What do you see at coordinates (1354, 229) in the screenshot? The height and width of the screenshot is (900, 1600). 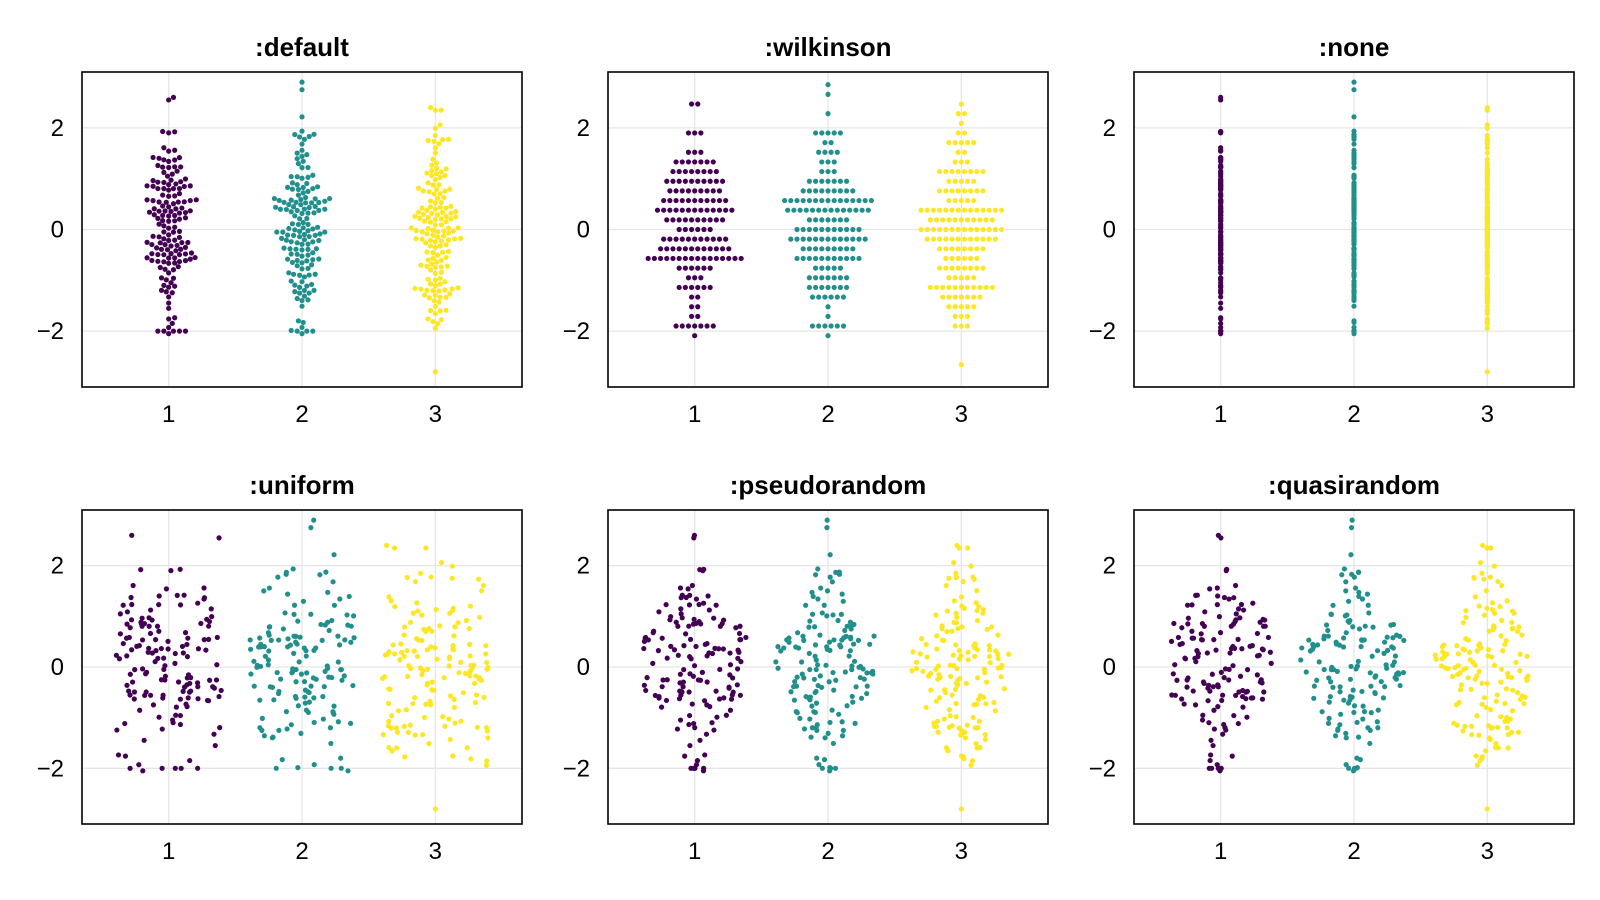 I see `plot-frame` at bounding box center [1354, 229].